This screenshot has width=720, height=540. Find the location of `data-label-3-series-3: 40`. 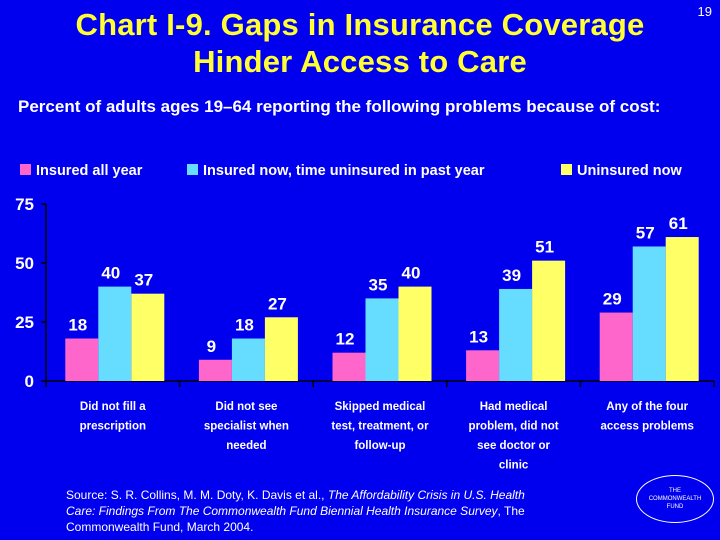

data-label-3-series-3: 40 is located at coordinates (411, 273).